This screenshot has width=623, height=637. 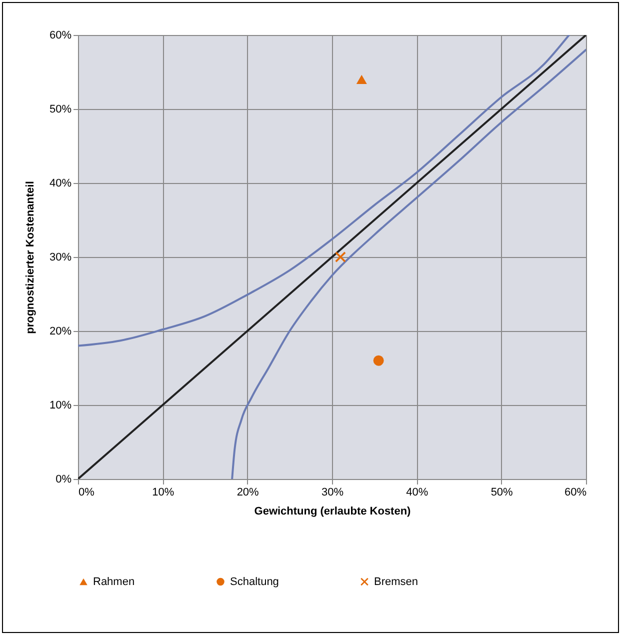 I want to click on x-tick-label: 30%, so click(x=332, y=492).